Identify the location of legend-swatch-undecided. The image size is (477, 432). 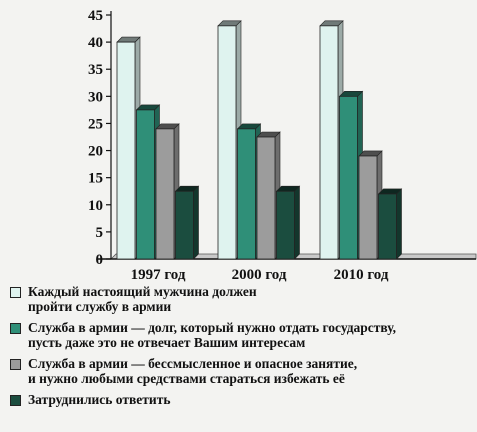
(15, 400).